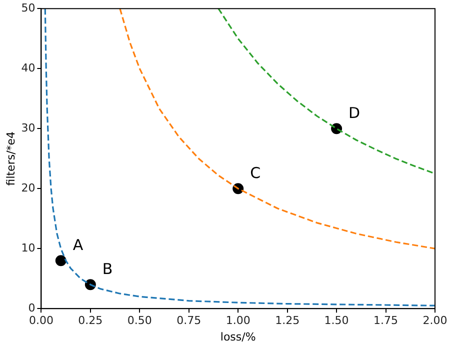 The image size is (457, 345). I want to click on point, so click(60, 260).